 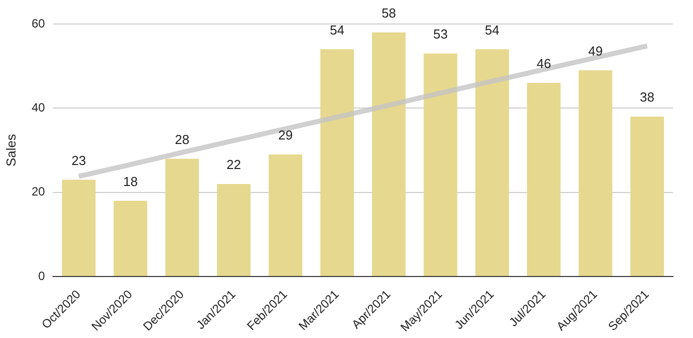 What do you see at coordinates (595, 50) in the screenshot?
I see `data-label: 49` at bounding box center [595, 50].